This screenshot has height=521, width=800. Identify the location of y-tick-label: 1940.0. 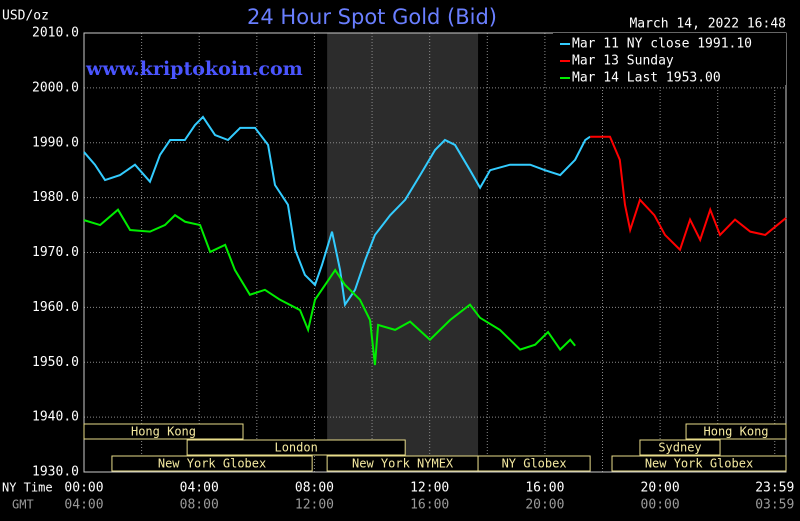
(55, 417).